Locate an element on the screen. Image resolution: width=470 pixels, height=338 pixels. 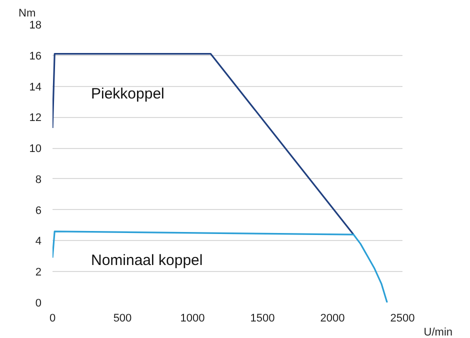
y-tick-label: 6 is located at coordinates (38, 210).